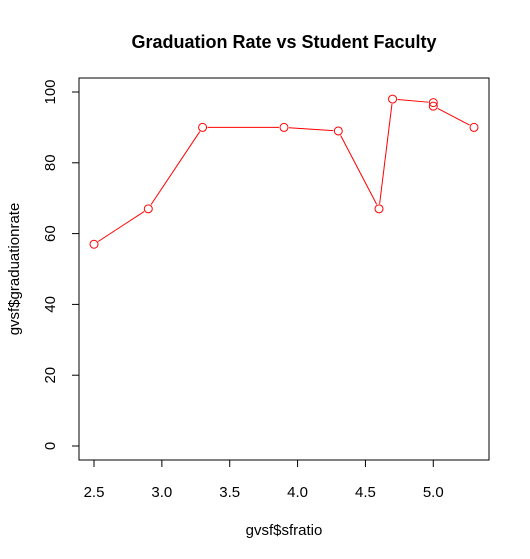 The height and width of the screenshot is (559, 530). What do you see at coordinates (50, 233) in the screenshot?
I see `y-tick-label: 60` at bounding box center [50, 233].